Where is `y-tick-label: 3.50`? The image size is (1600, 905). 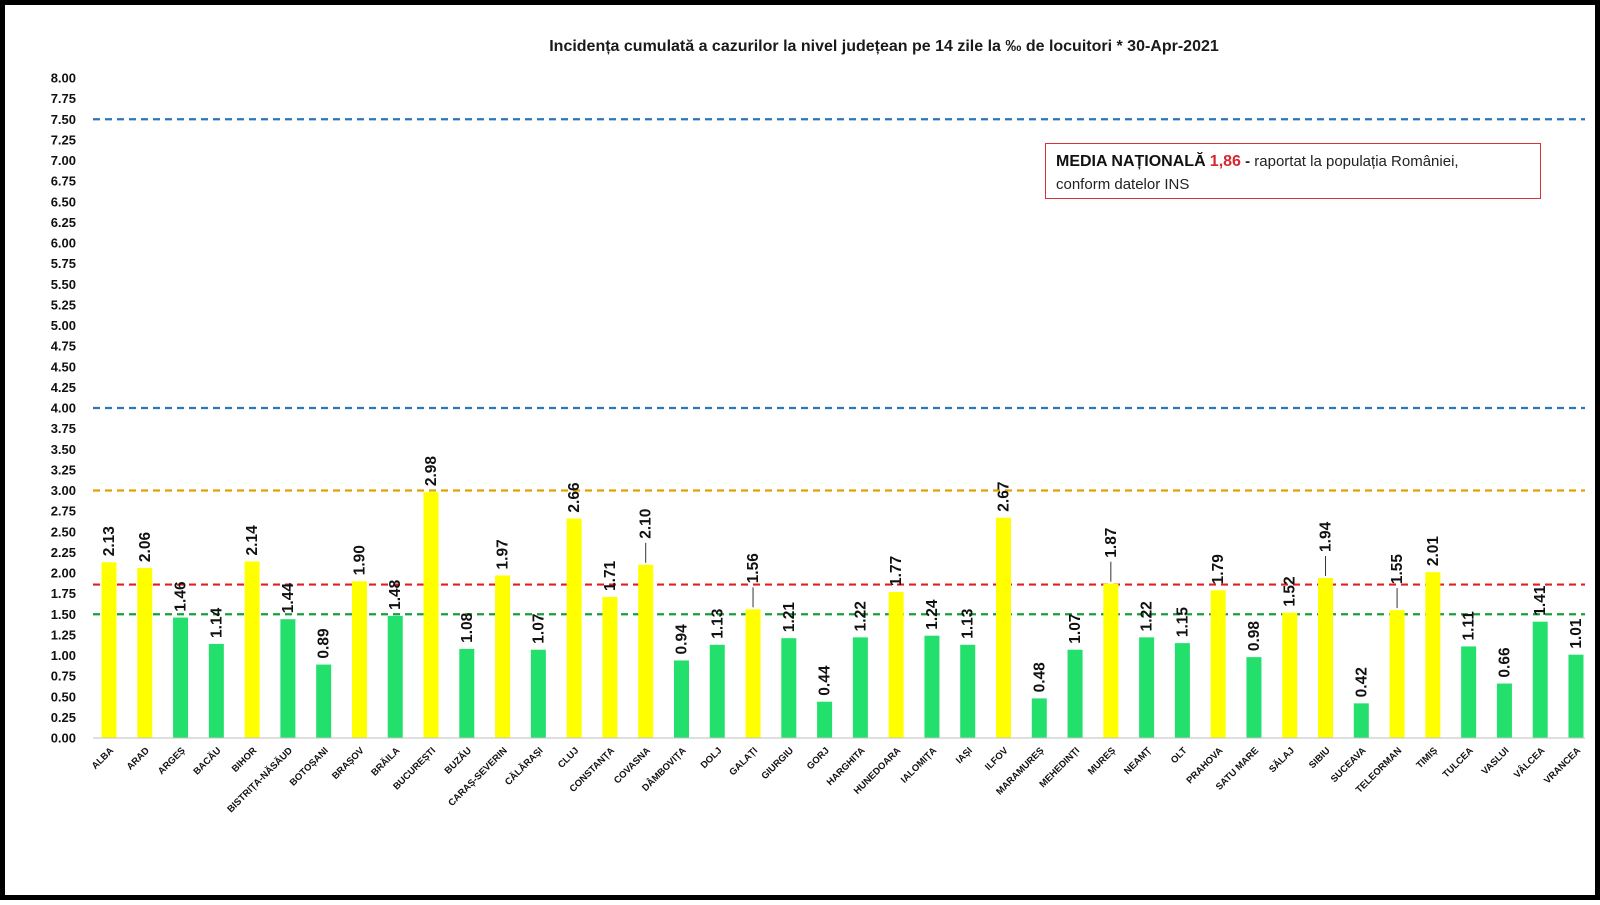
y-tick-label: 3.50 is located at coordinates (63, 449).